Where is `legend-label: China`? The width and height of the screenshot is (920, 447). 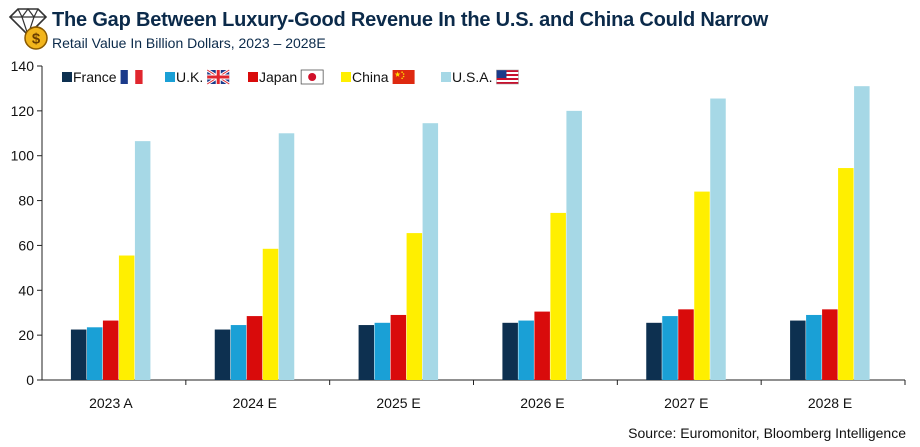
legend-label: China is located at coordinates (370, 77).